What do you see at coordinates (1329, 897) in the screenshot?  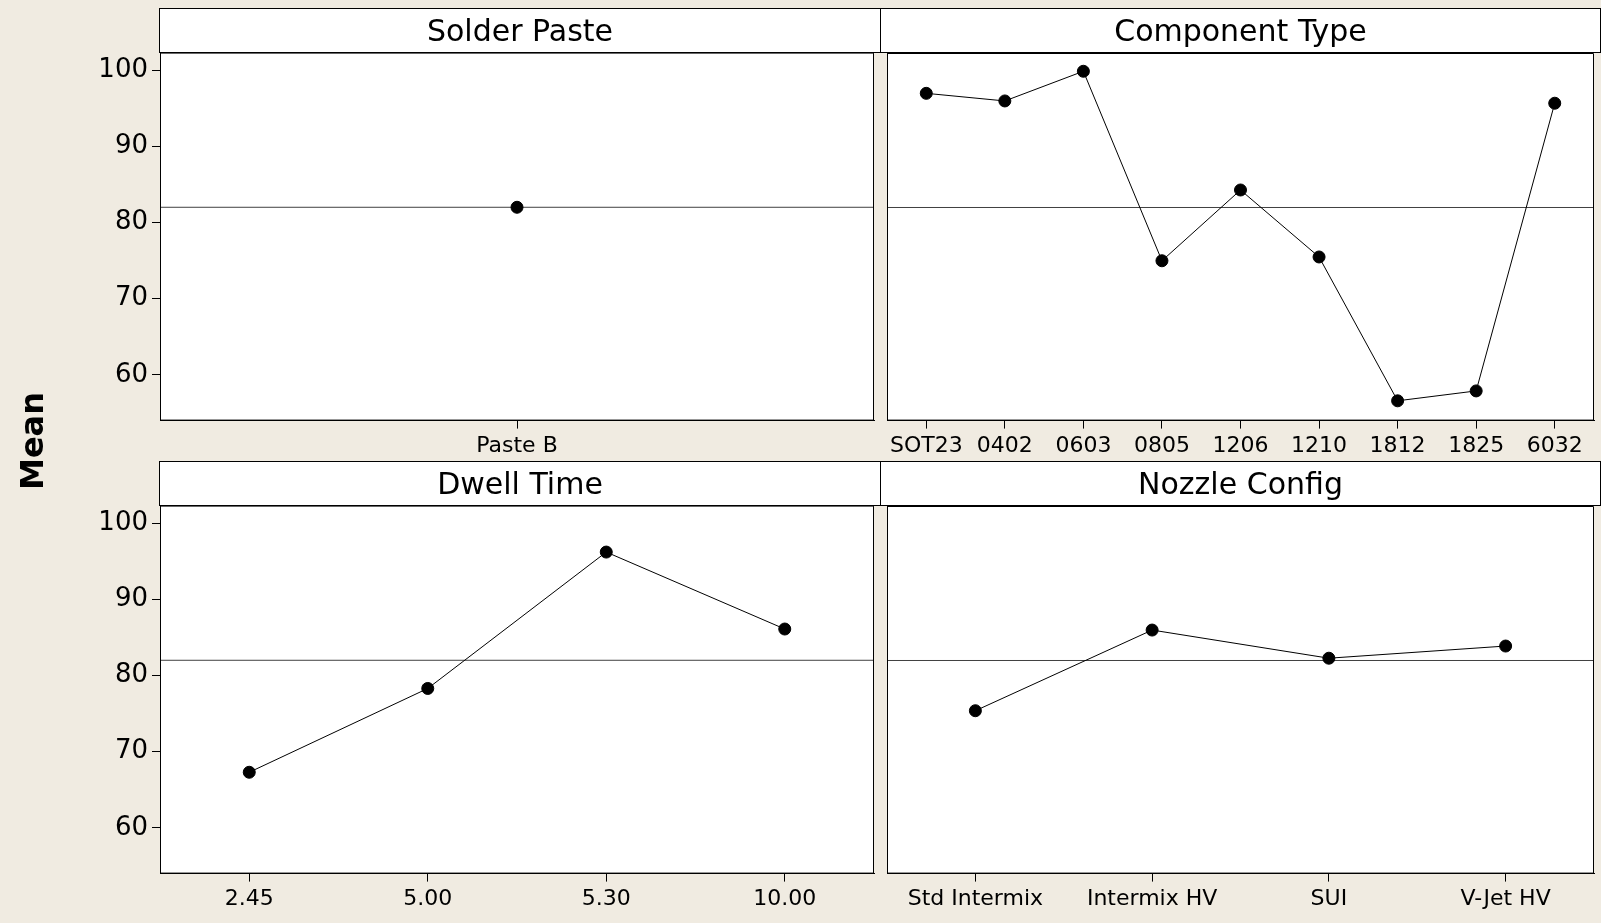 I see `x-tick-label: SUI` at bounding box center [1329, 897].